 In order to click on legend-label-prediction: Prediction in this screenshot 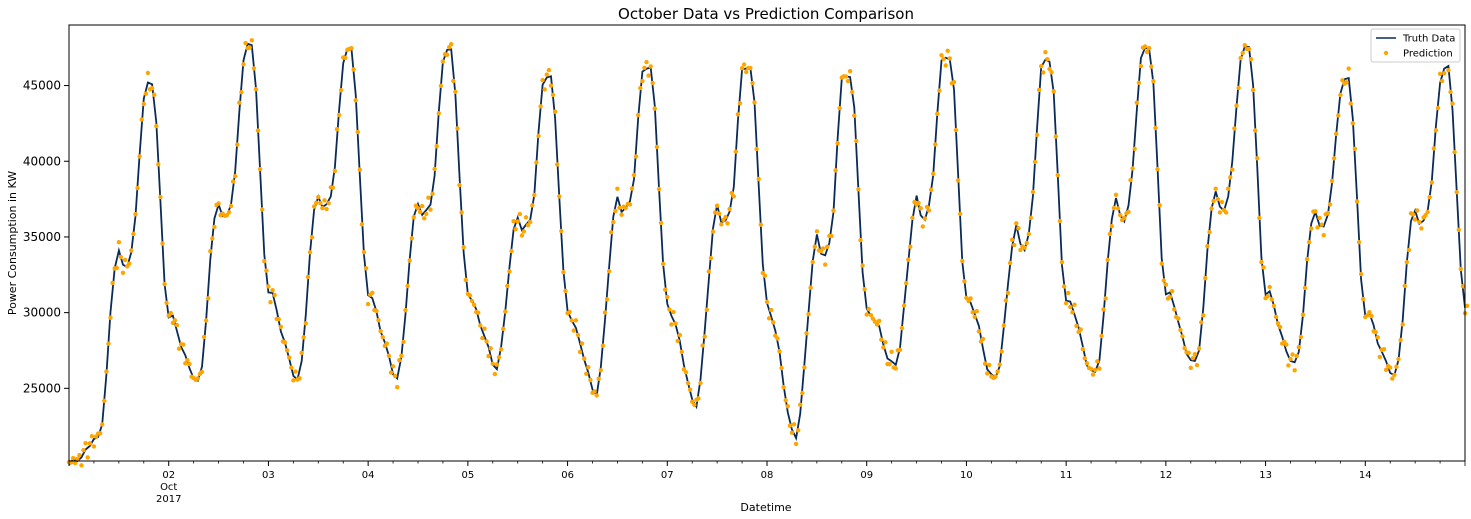, I will do `click(1428, 54)`.